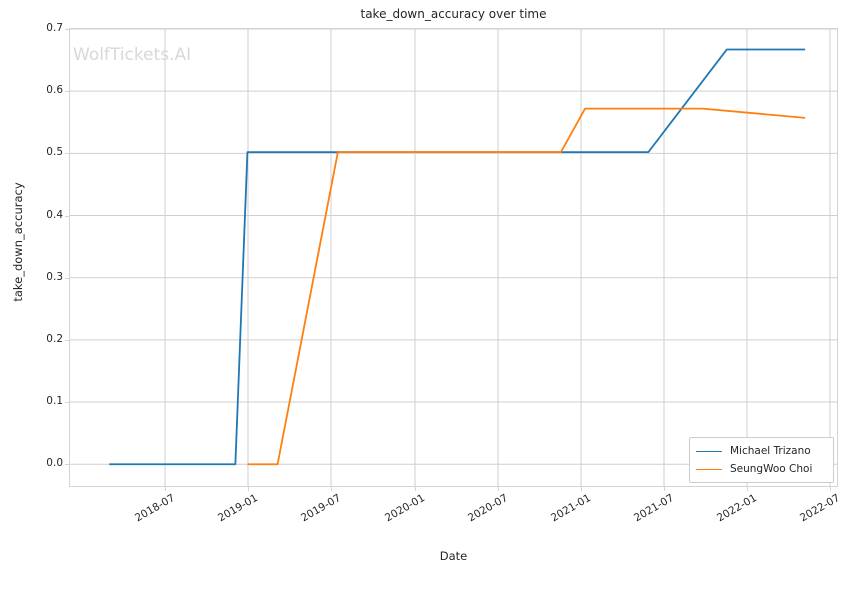 The image size is (854, 602). I want to click on chart-legend: Michael Trizano SeungWoo Choi, so click(761, 460).